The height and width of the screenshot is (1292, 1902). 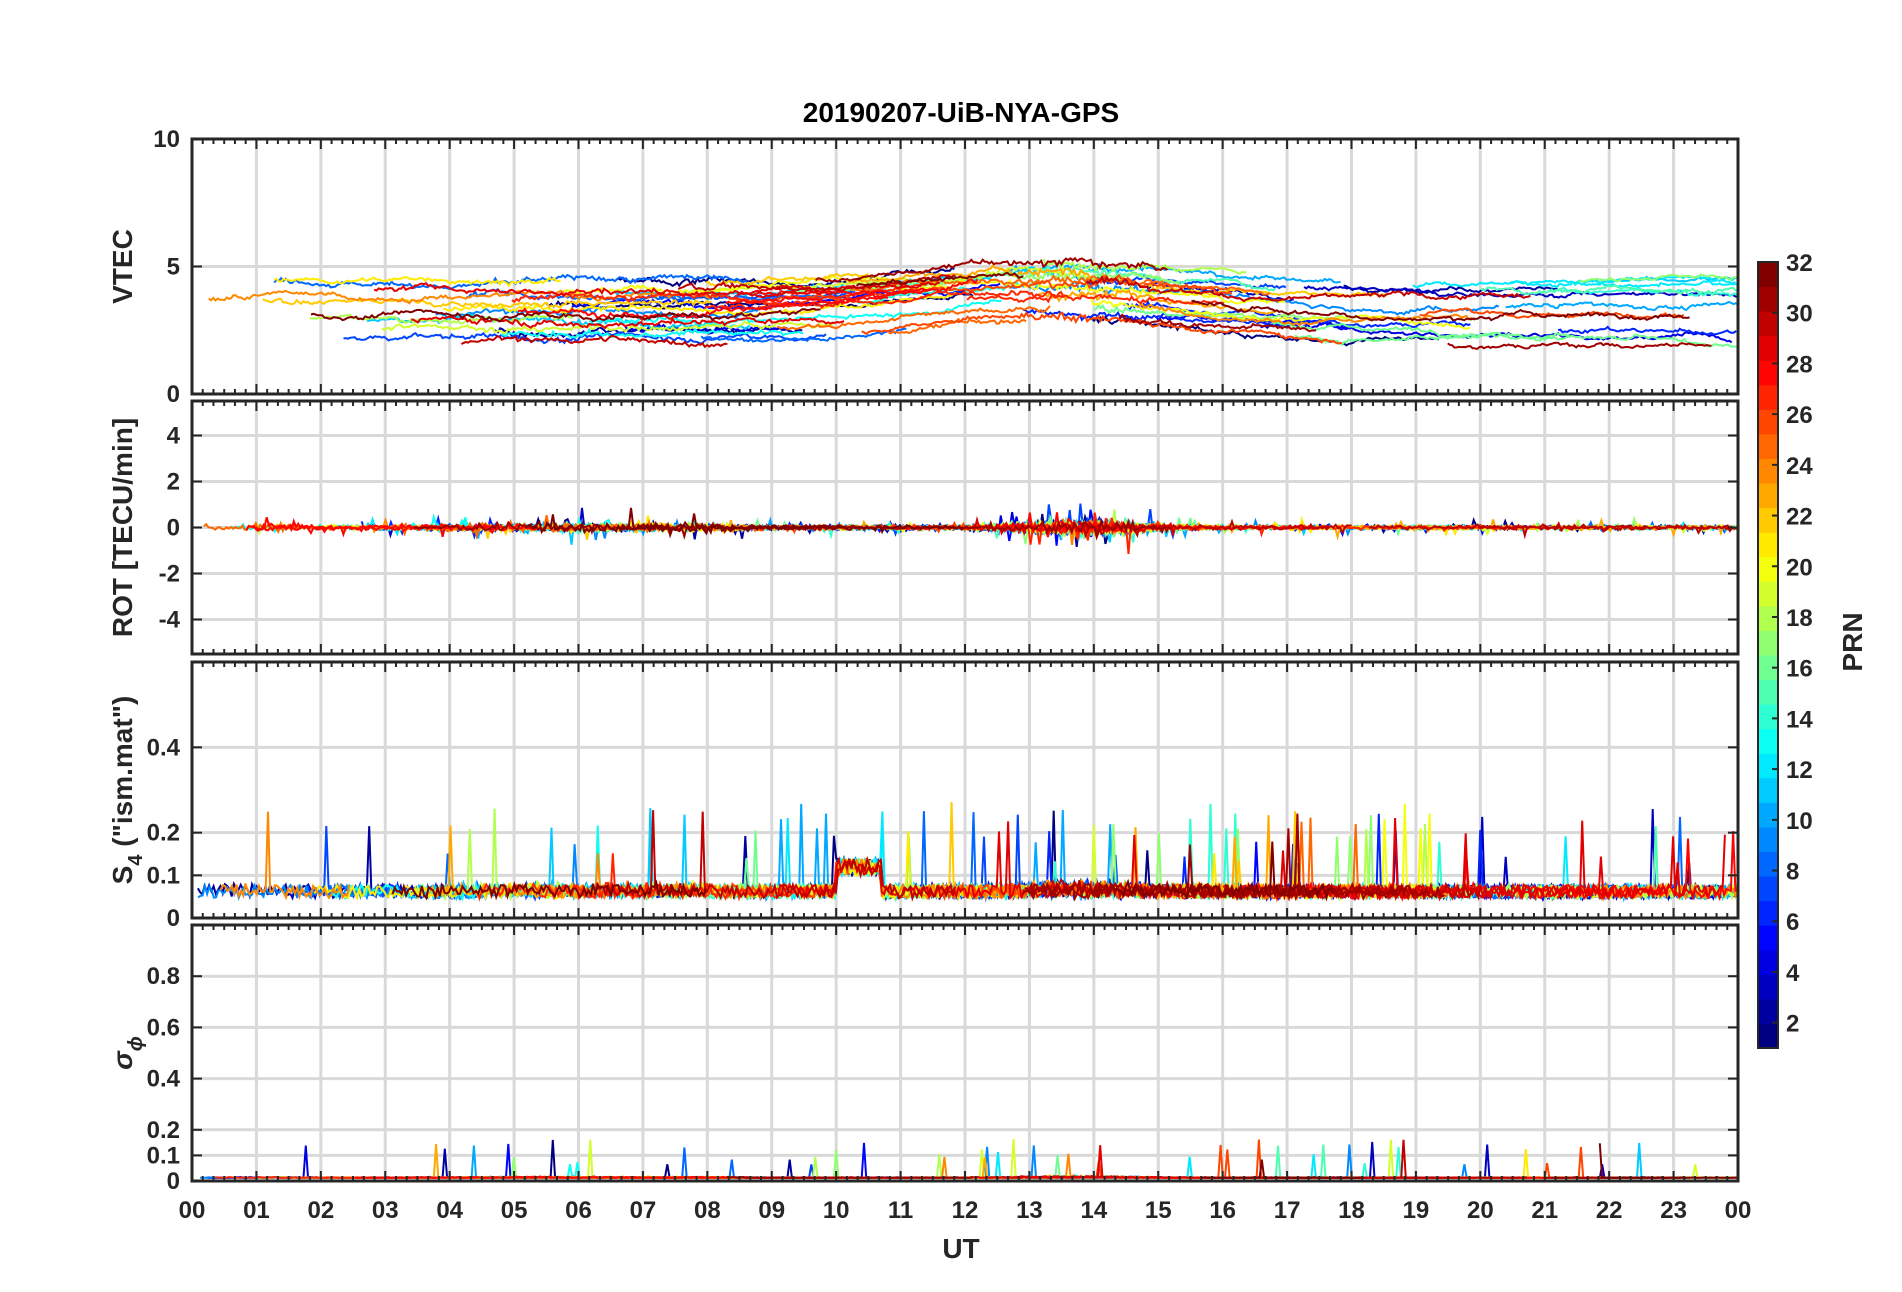 I want to click on x-tick-label: 20, so click(x=1480, y=1210).